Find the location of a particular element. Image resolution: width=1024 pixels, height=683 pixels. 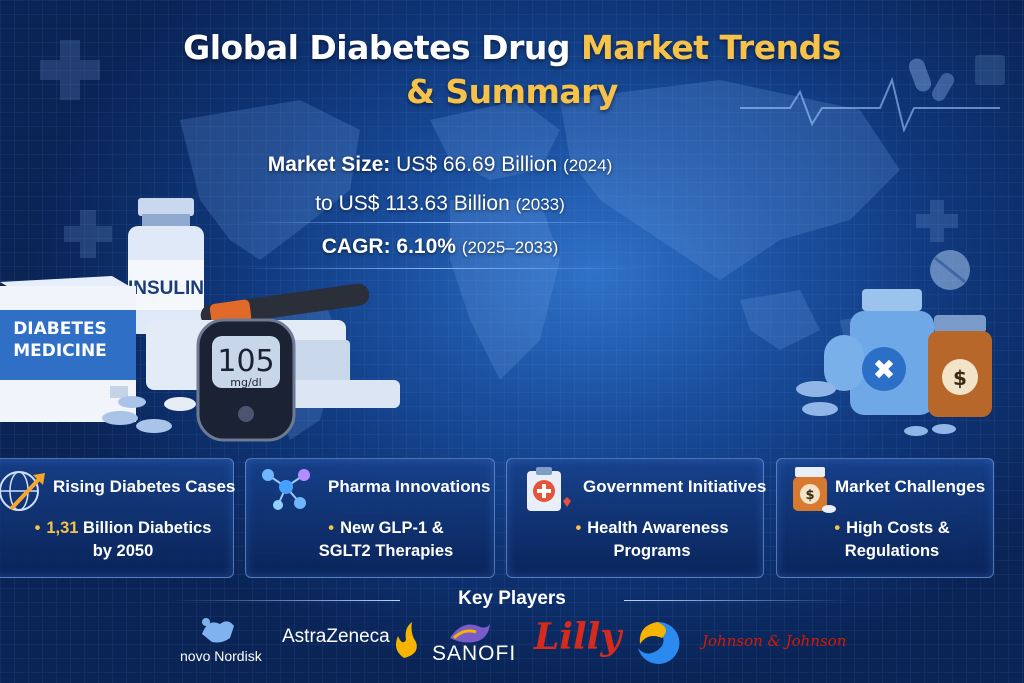

cagr-period: (2025–2033) is located at coordinates (510, 247).